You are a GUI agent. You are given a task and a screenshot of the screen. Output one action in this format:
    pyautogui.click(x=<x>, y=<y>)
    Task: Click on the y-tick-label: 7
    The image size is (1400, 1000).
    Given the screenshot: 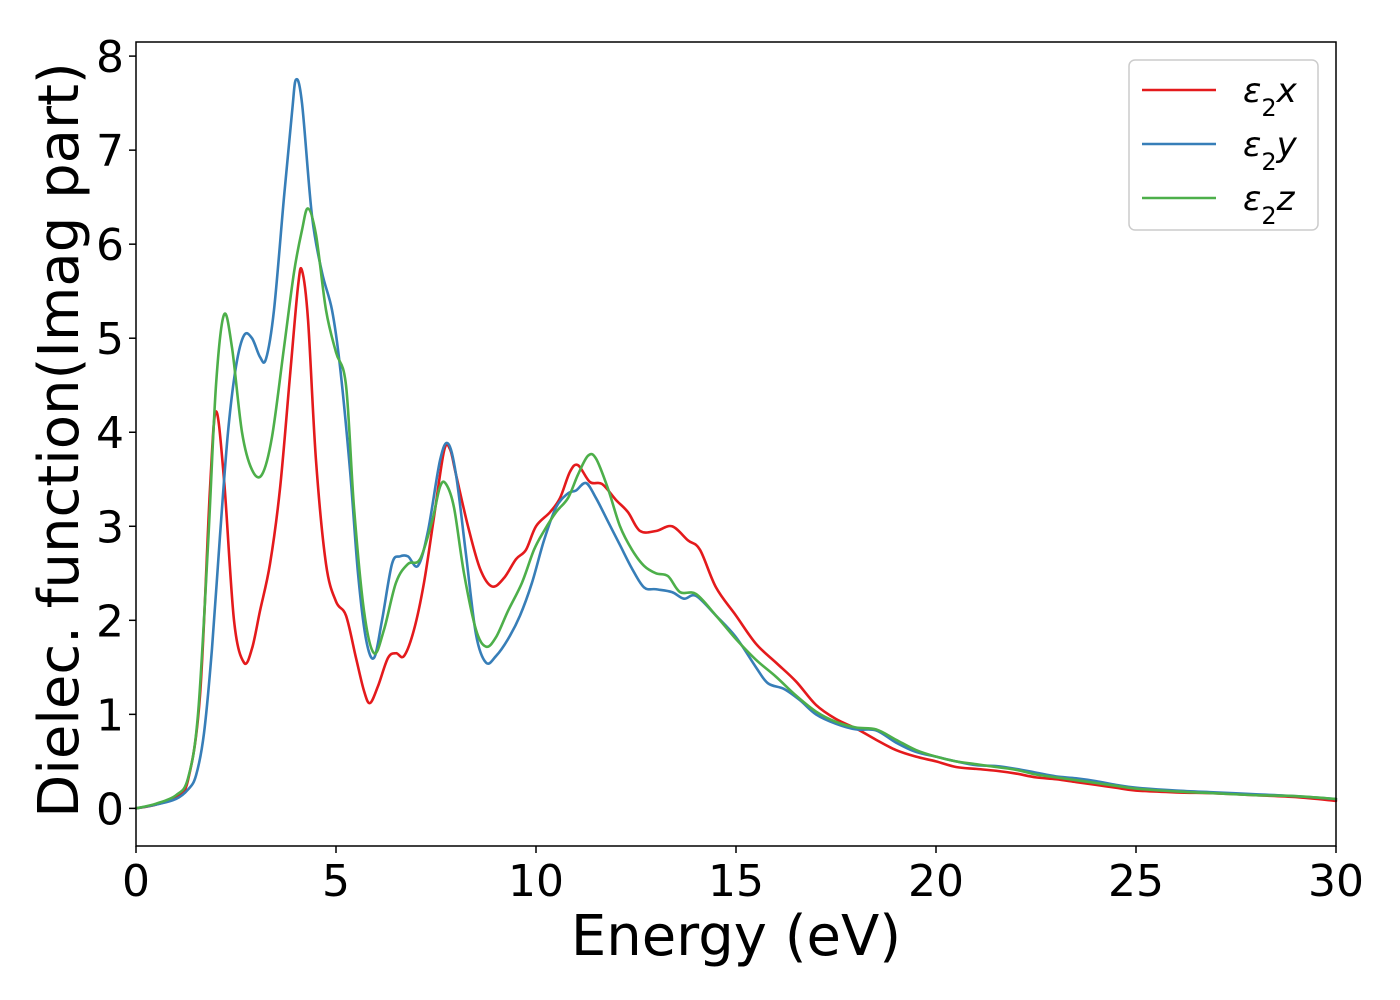 What is the action you would take?
    pyautogui.click(x=110, y=151)
    